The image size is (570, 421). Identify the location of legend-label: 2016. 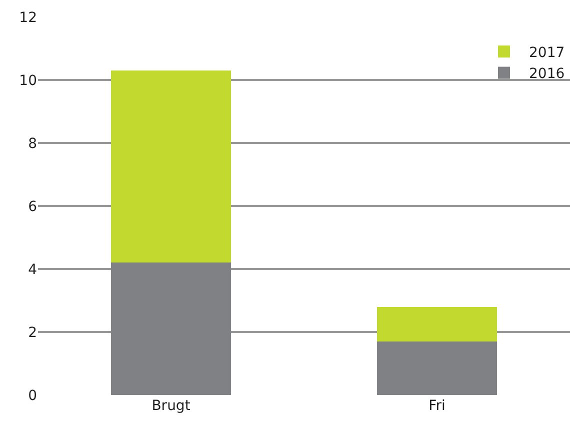
(547, 74).